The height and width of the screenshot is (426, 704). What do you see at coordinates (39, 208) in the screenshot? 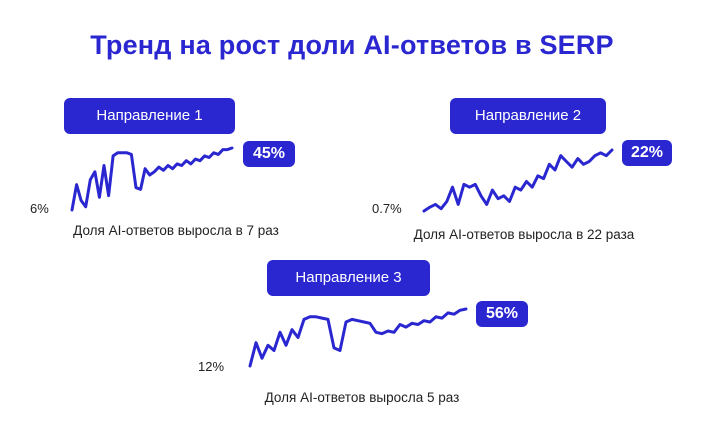
I see `direction-1-start-value: 6%` at bounding box center [39, 208].